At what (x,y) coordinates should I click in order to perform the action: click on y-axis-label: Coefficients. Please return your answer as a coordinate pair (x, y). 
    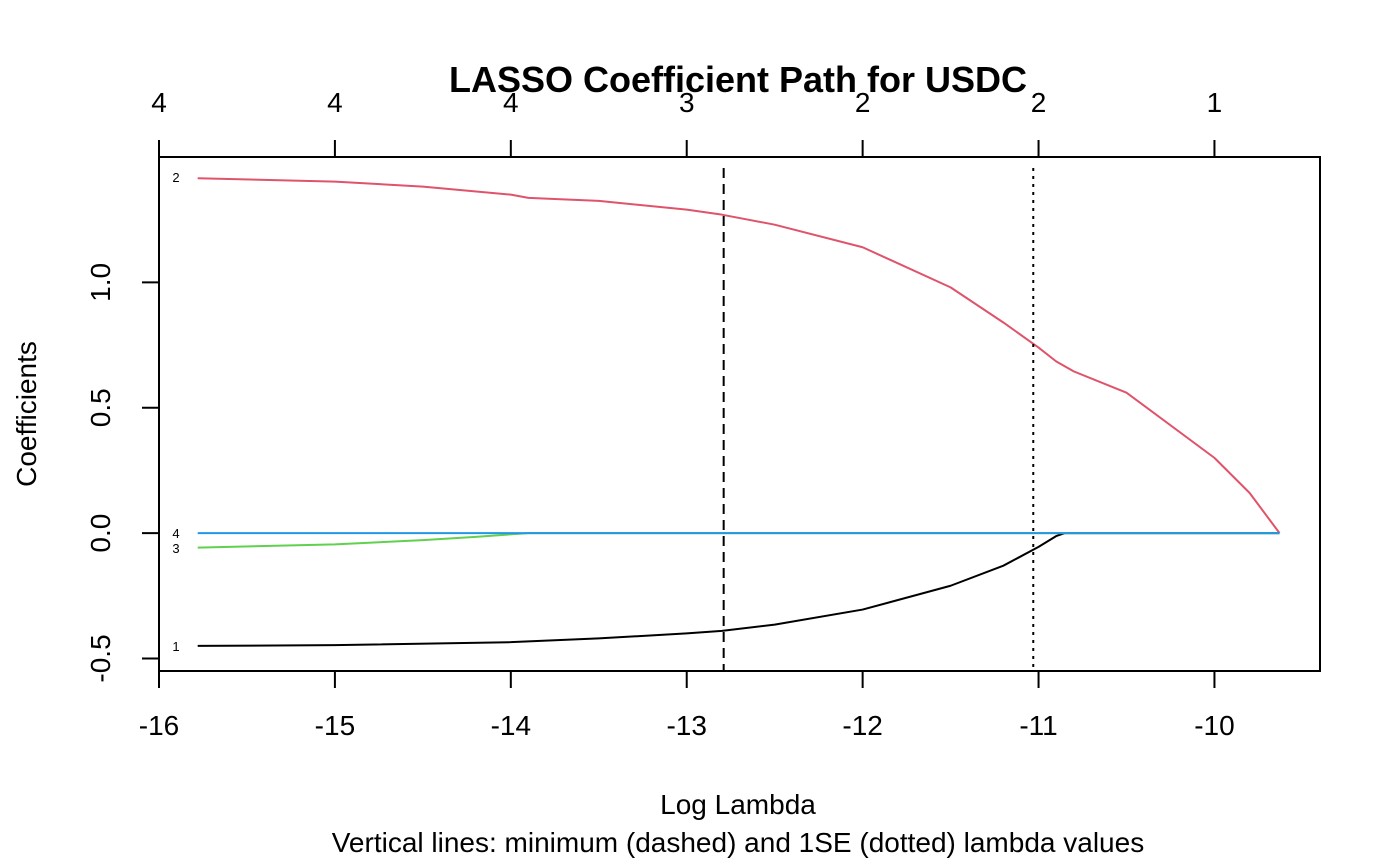
    Looking at the image, I should click on (26, 414).